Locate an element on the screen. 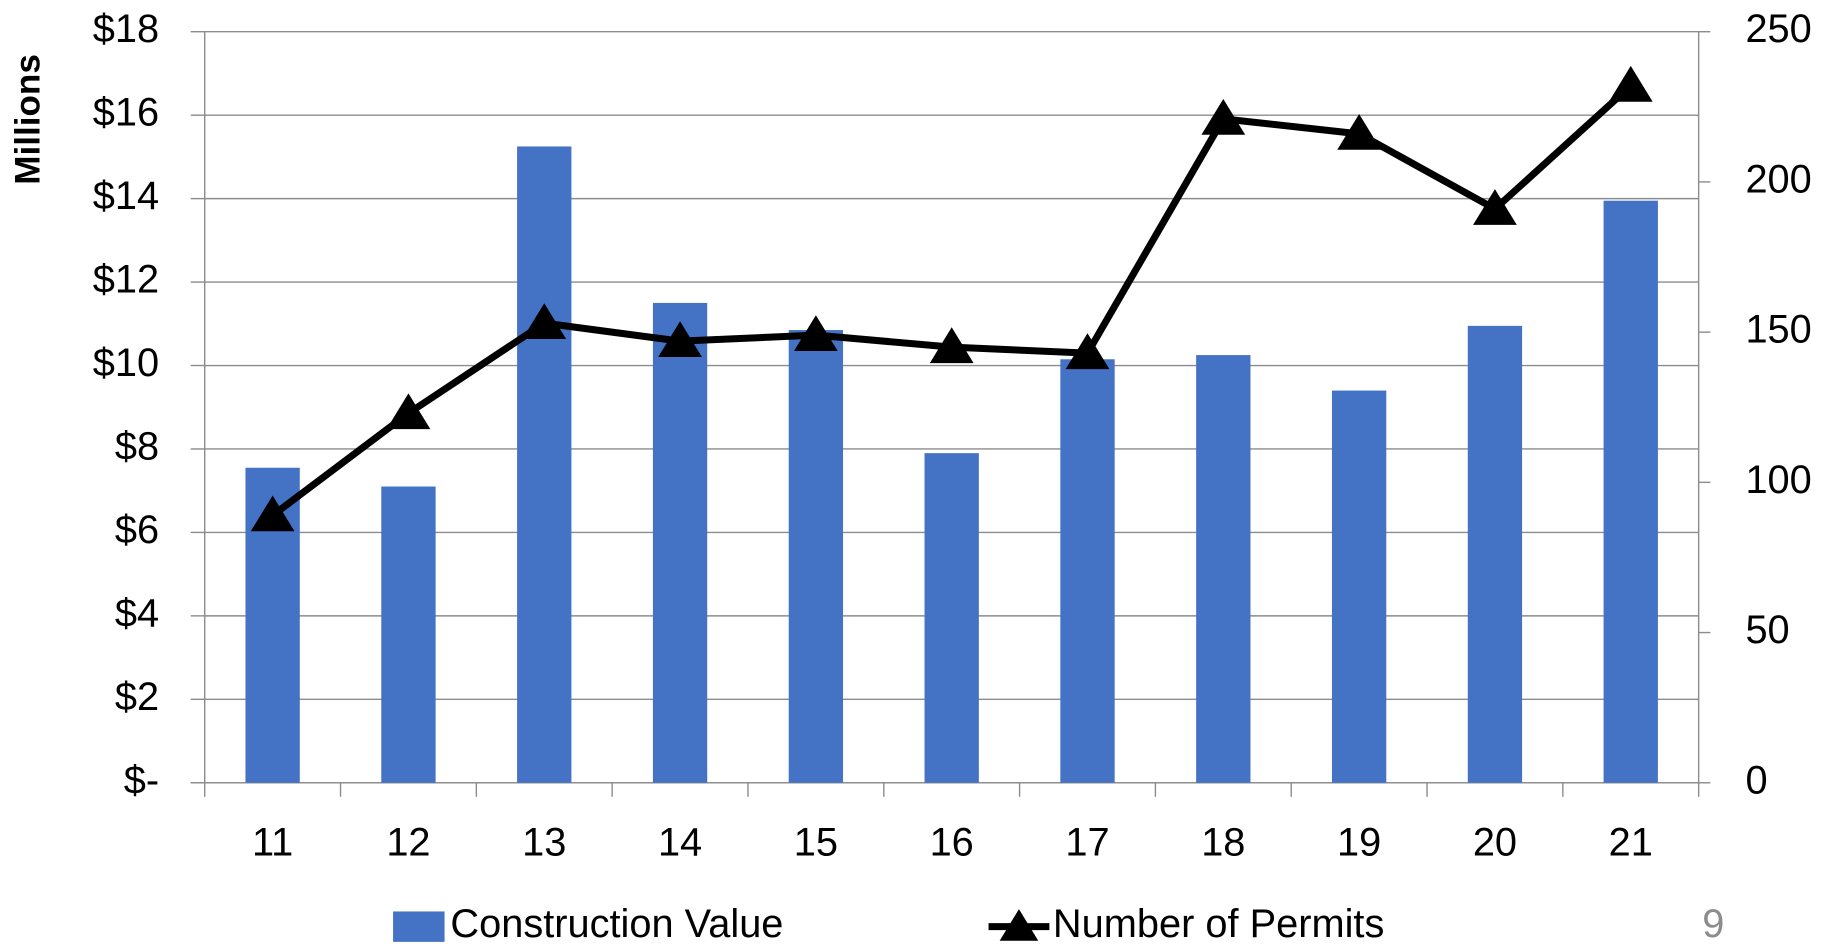 The width and height of the screenshot is (1825, 947). x-tick-label: 21 is located at coordinates (1631, 842).